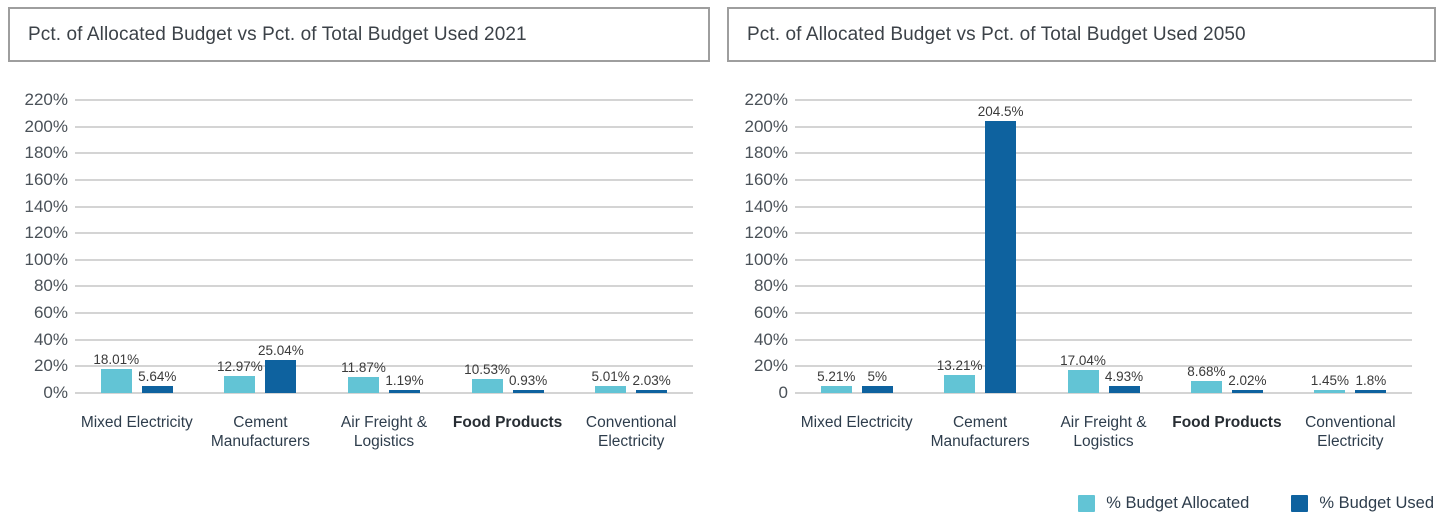 The height and width of the screenshot is (521, 1440). Describe the element at coordinates (856, 246) in the screenshot. I see `bar-group: 5.21% 5%` at that location.